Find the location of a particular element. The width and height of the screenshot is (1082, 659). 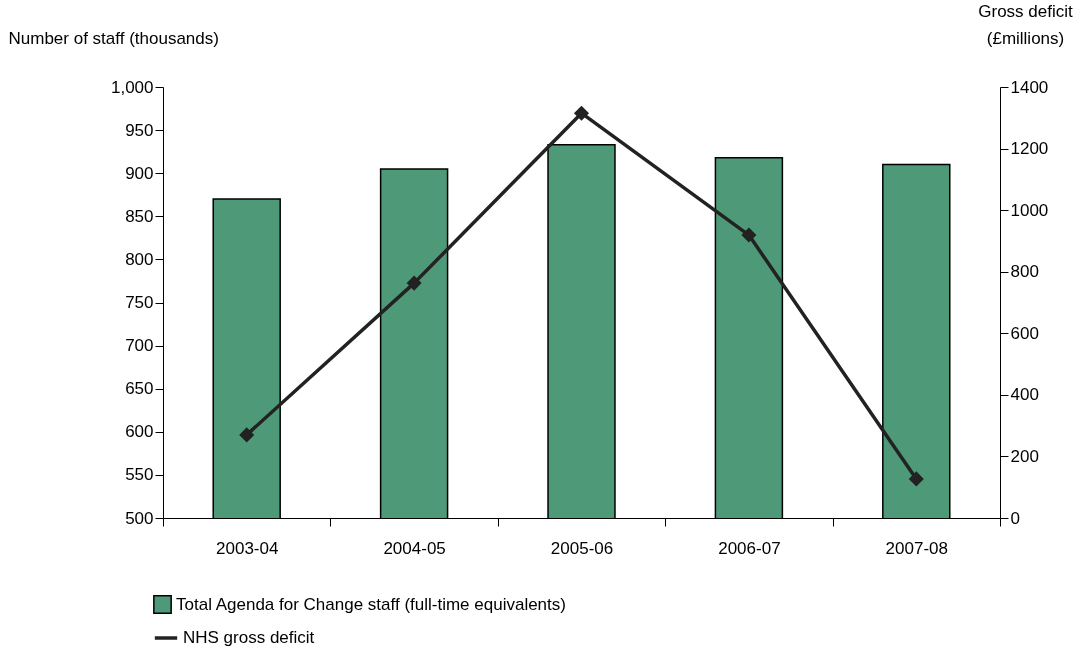

y2-tick-label: 200 is located at coordinates (1024, 456).